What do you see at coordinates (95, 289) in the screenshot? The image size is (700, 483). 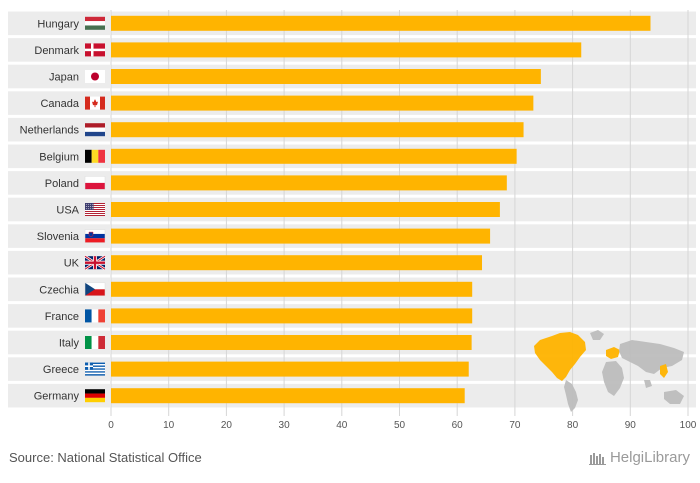 I see `czechia-flag-icon` at bounding box center [95, 289].